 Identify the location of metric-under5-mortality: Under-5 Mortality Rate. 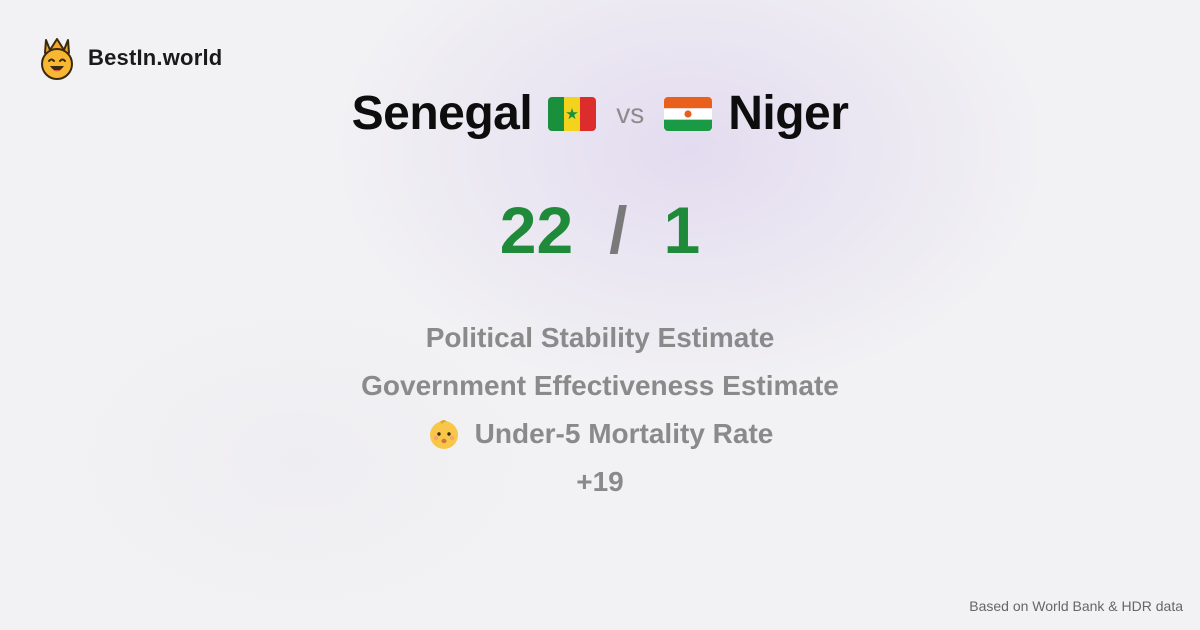
(600, 434).